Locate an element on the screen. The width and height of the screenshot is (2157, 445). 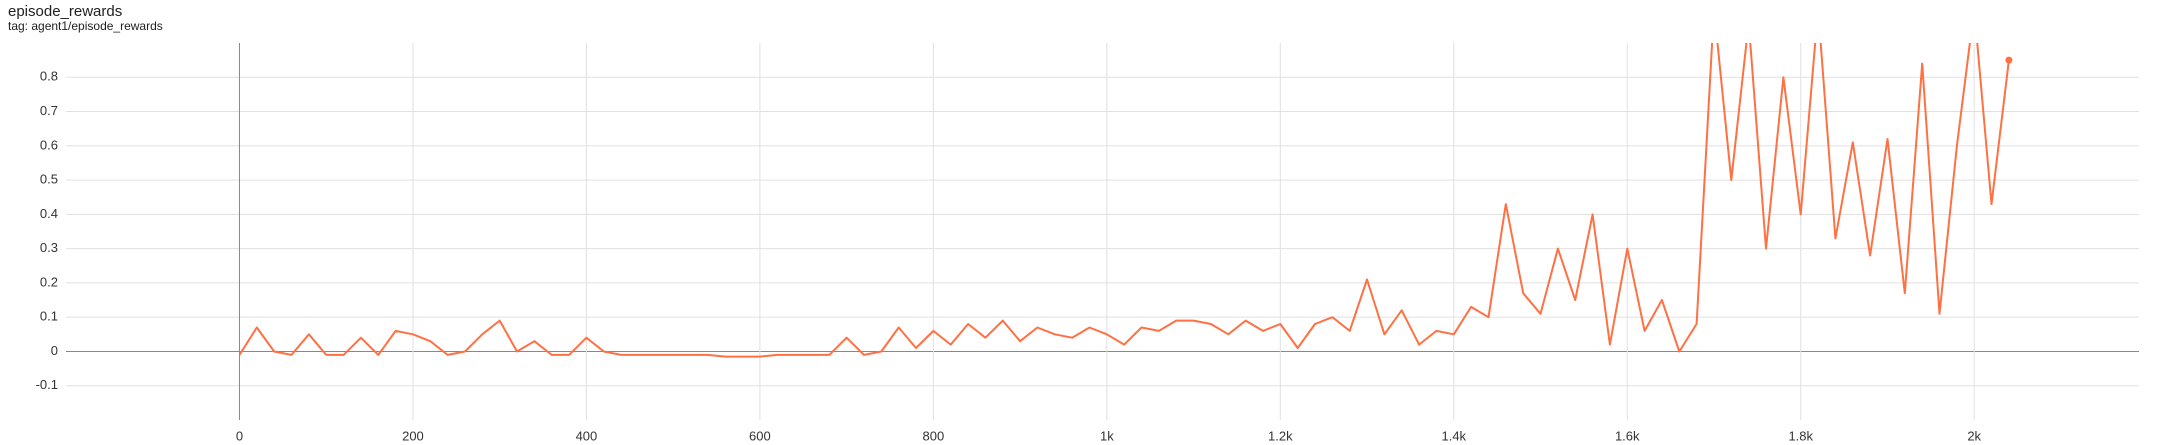
chart-title: episode_rewards is located at coordinates (65, 11).